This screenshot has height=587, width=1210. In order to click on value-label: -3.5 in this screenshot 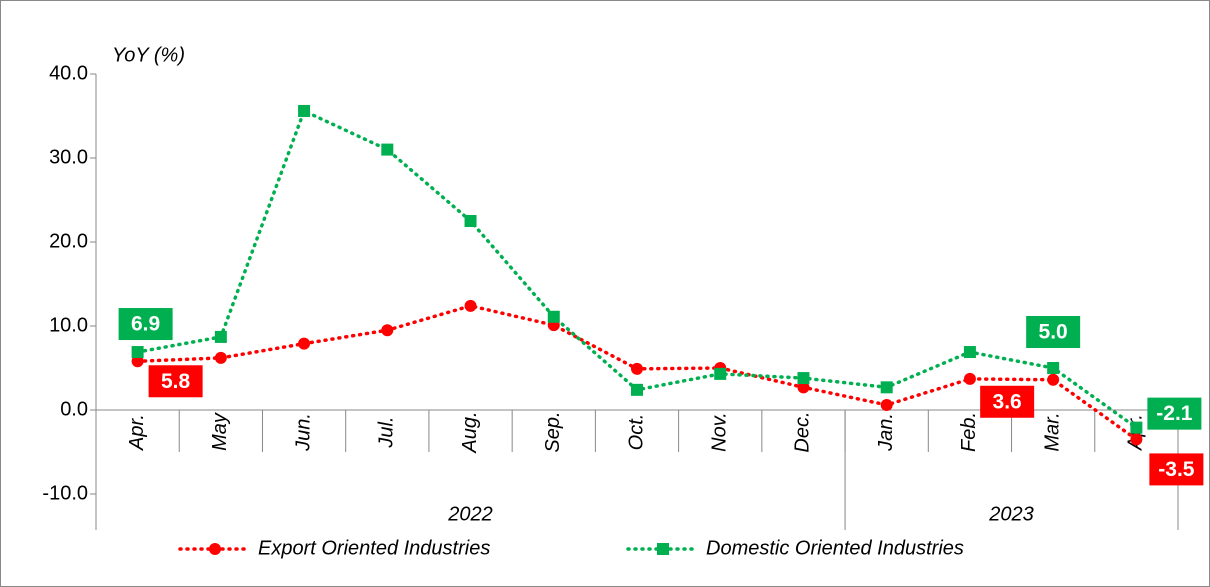, I will do `click(1176, 469)`.